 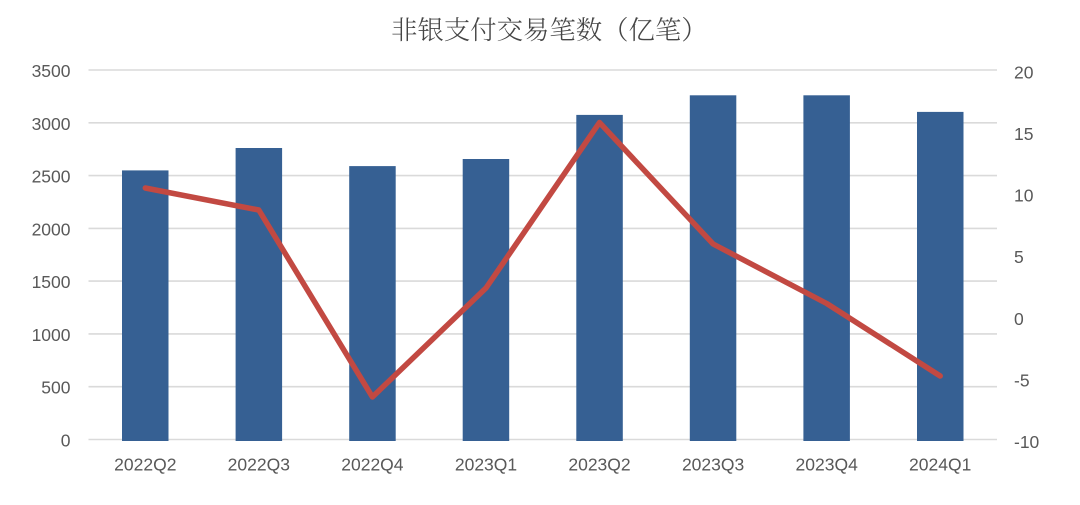 What do you see at coordinates (1019, 257) in the screenshot?
I see `svg-text: 5` at bounding box center [1019, 257].